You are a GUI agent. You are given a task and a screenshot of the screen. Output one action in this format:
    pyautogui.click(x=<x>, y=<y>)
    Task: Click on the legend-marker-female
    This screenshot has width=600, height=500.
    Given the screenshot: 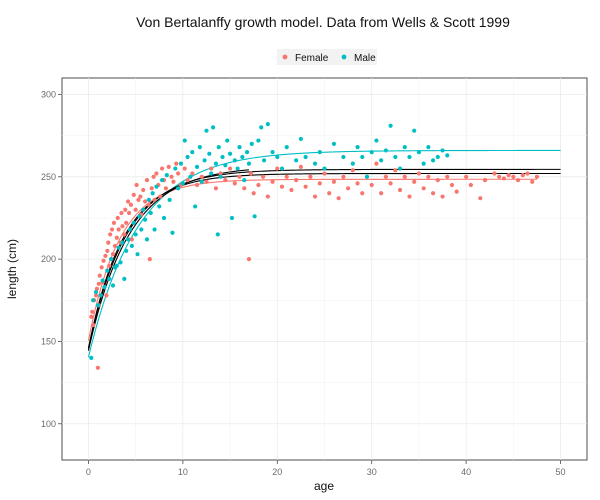 What is the action you would take?
    pyautogui.click(x=285, y=57)
    